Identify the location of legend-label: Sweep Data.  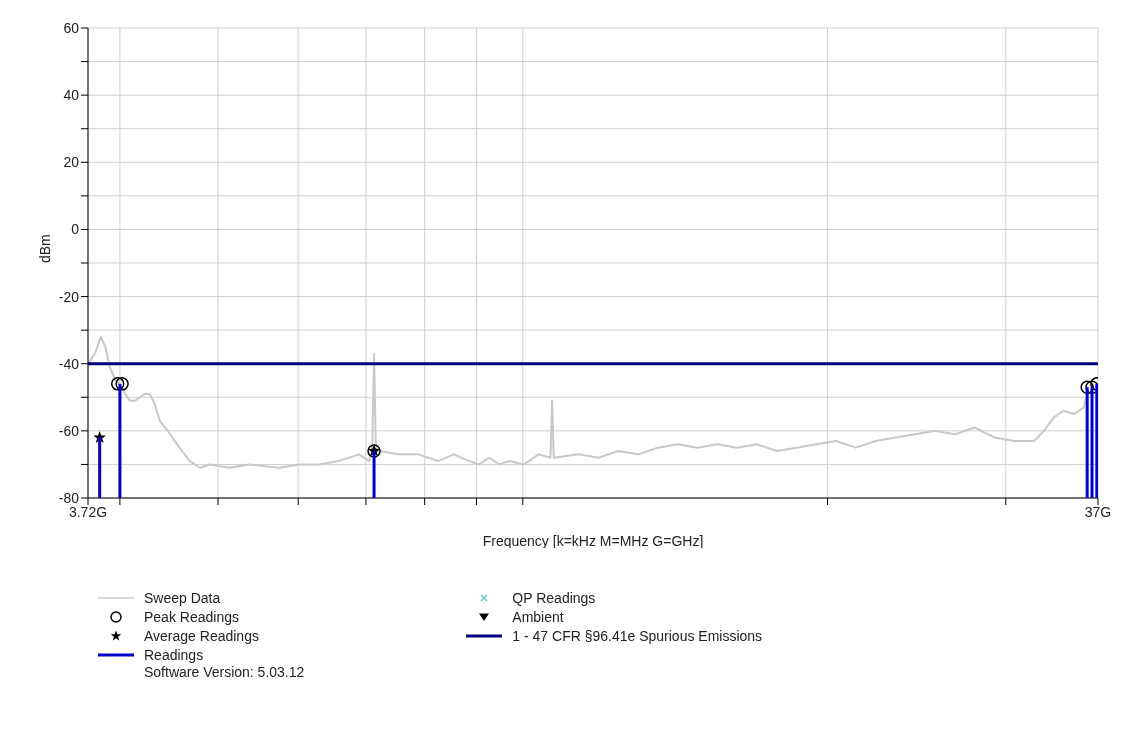
(182, 597).